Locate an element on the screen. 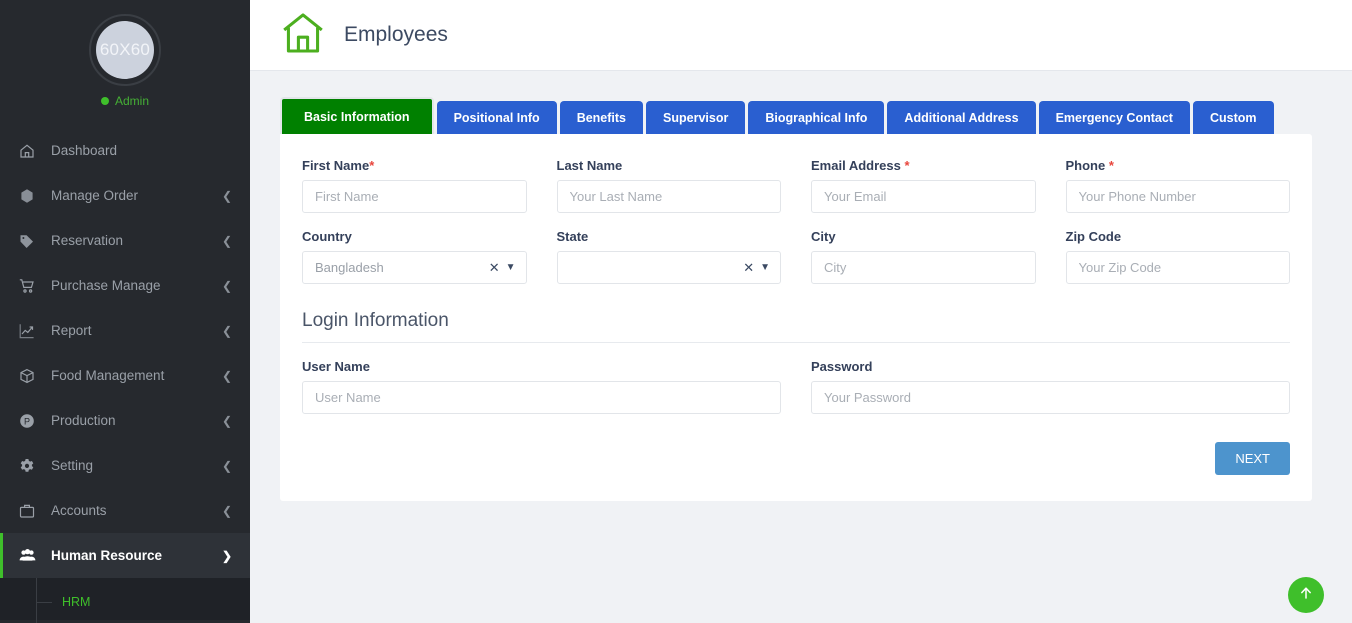  label-text: Phone is located at coordinates (1085, 165).